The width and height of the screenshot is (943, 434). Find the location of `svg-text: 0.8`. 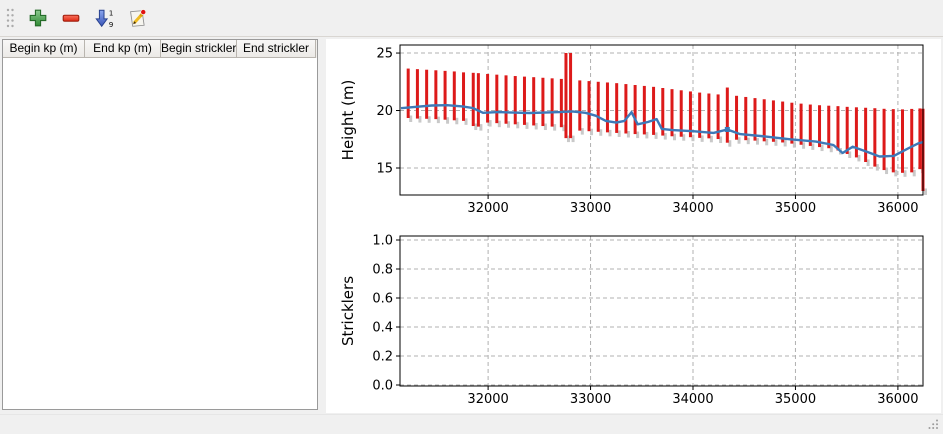

svg-text: 0.8 is located at coordinates (382, 270).